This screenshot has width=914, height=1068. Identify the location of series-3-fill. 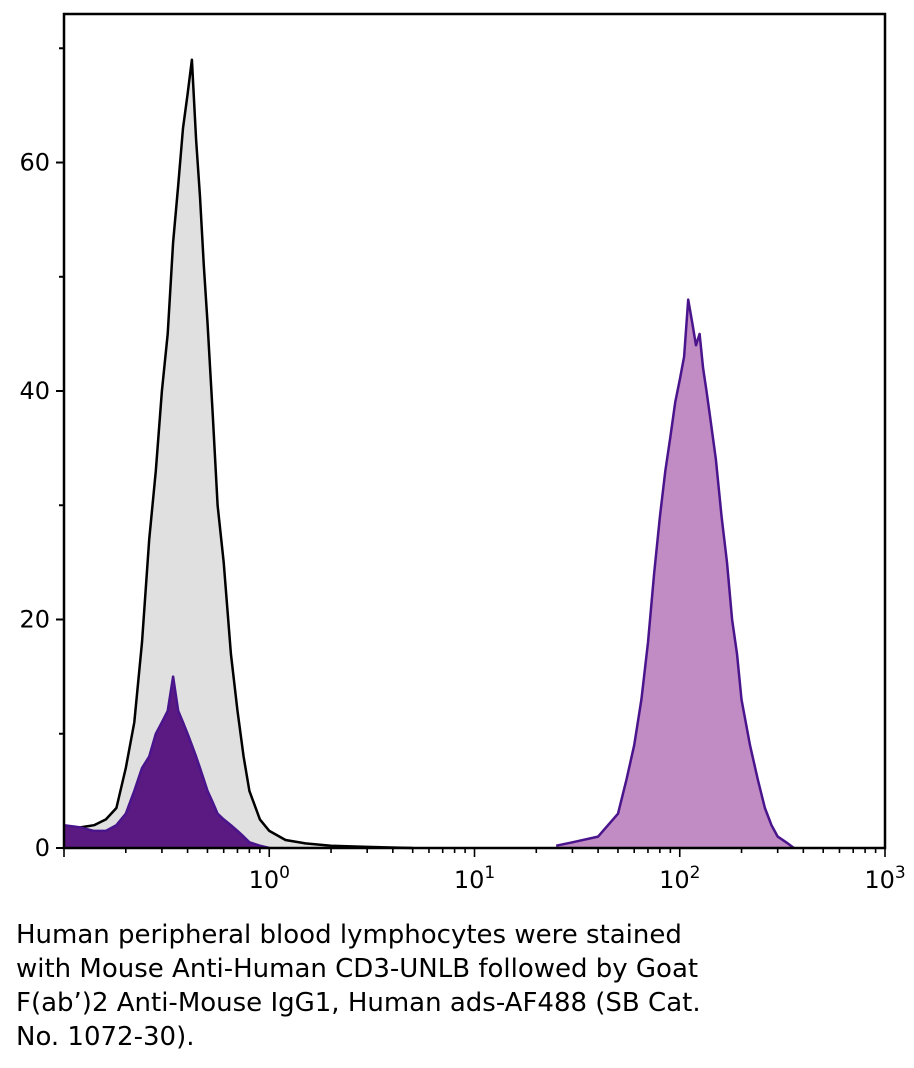
(675, 574).